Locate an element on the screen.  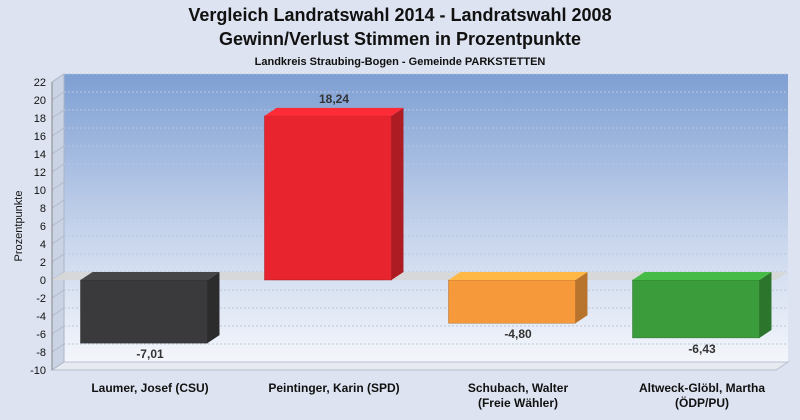
y-tick-label: -2 is located at coordinates (41, 299).